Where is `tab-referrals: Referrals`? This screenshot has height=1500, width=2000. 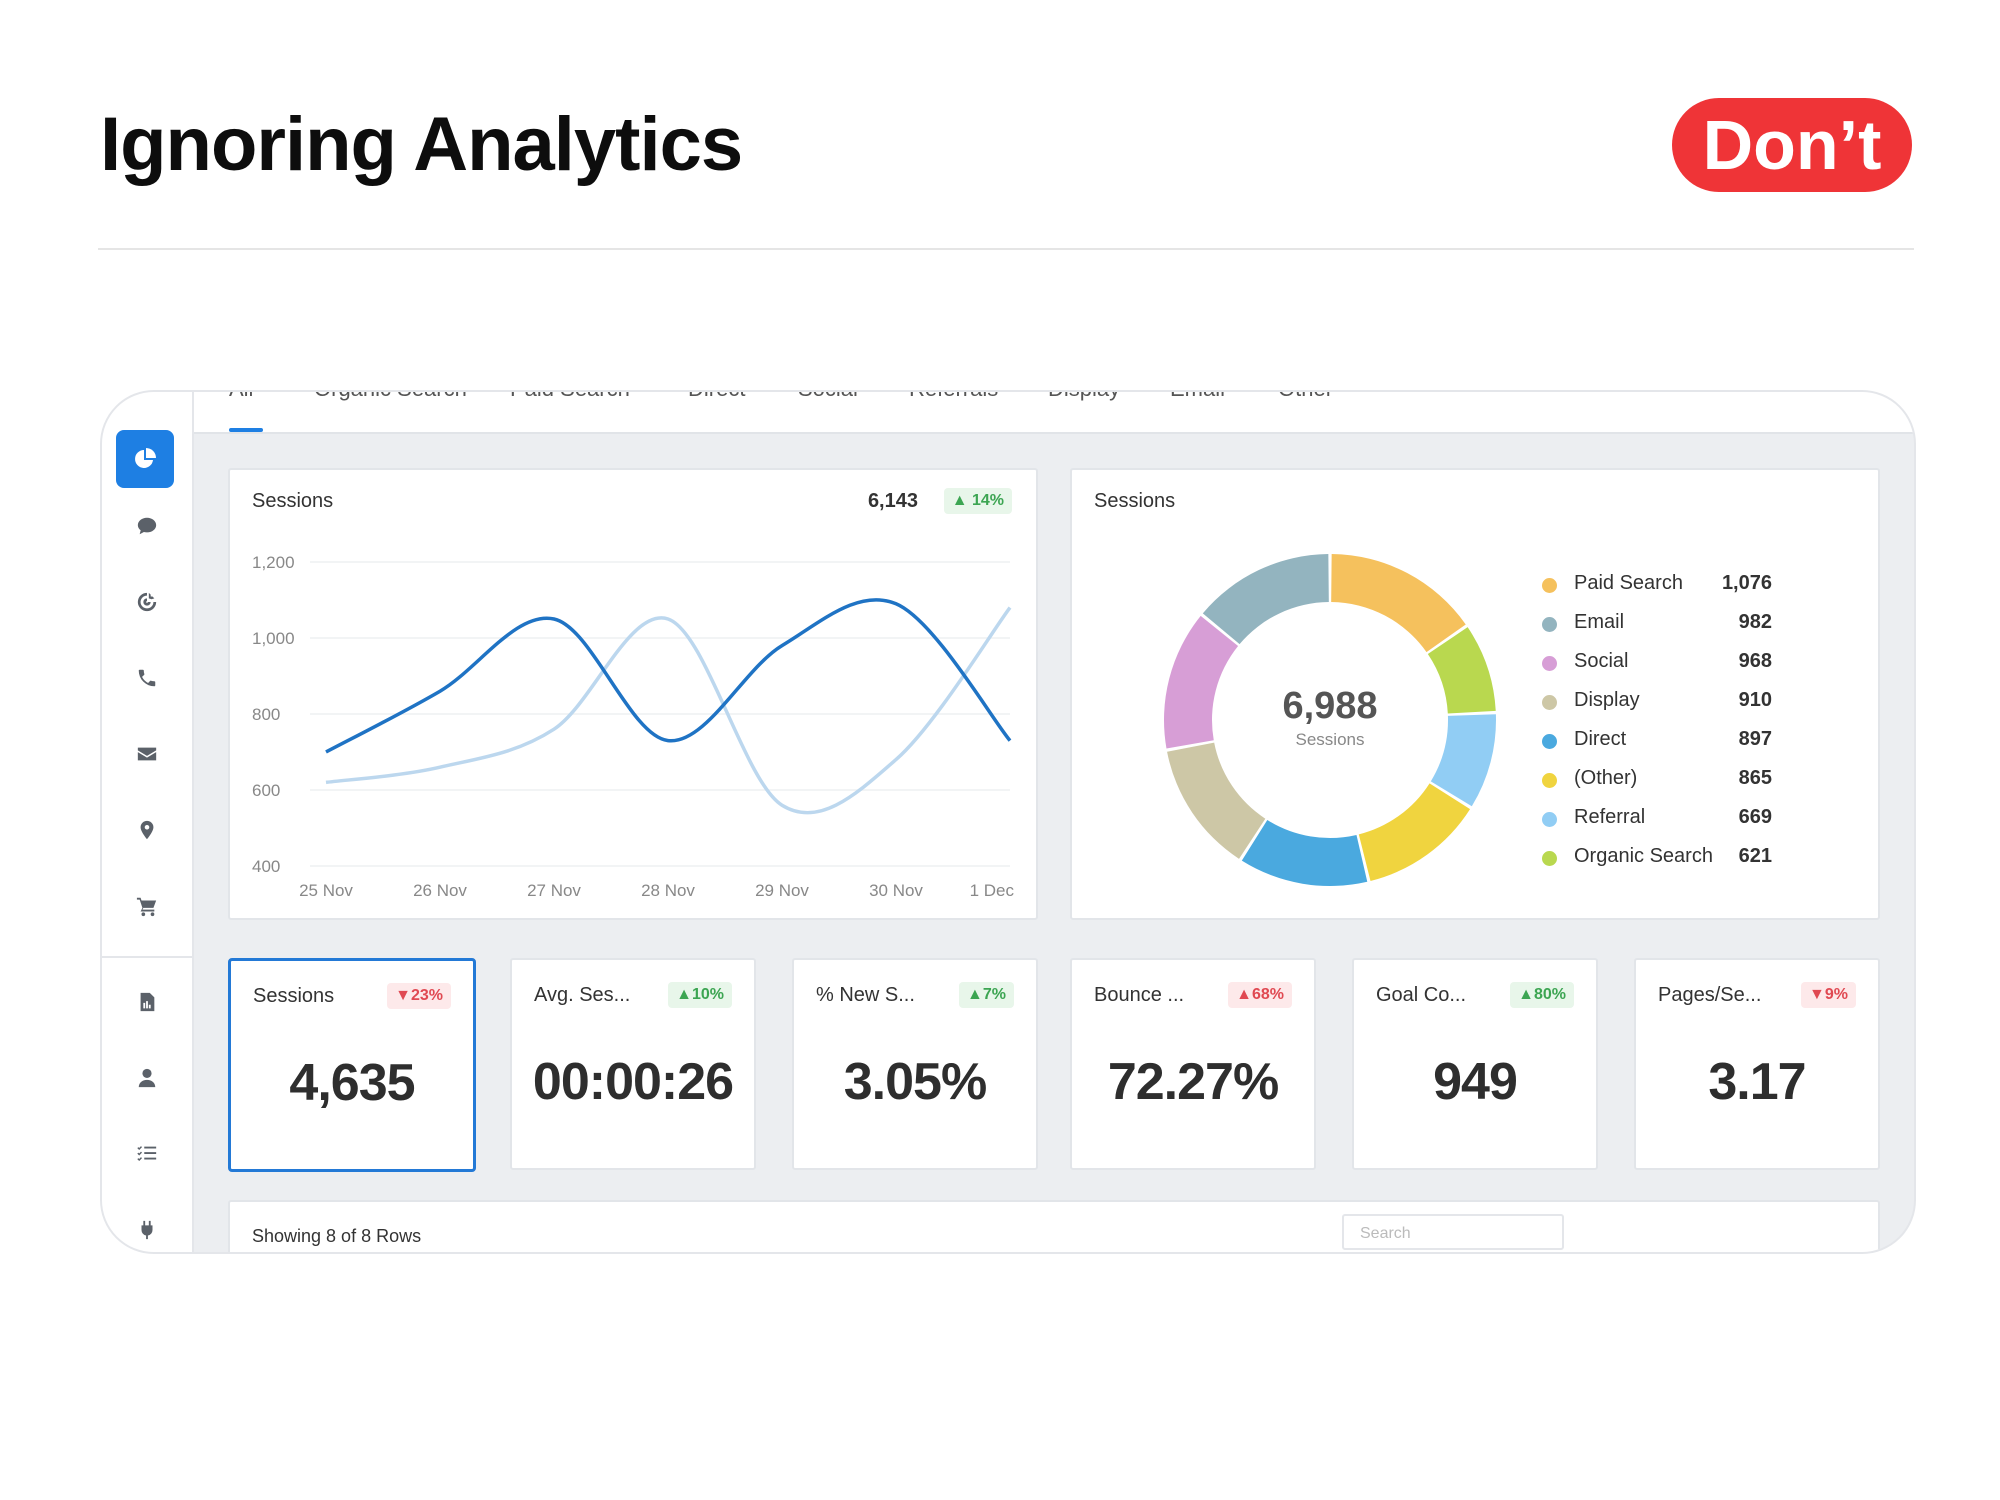
tab-referrals: Referrals is located at coordinates (953, 397).